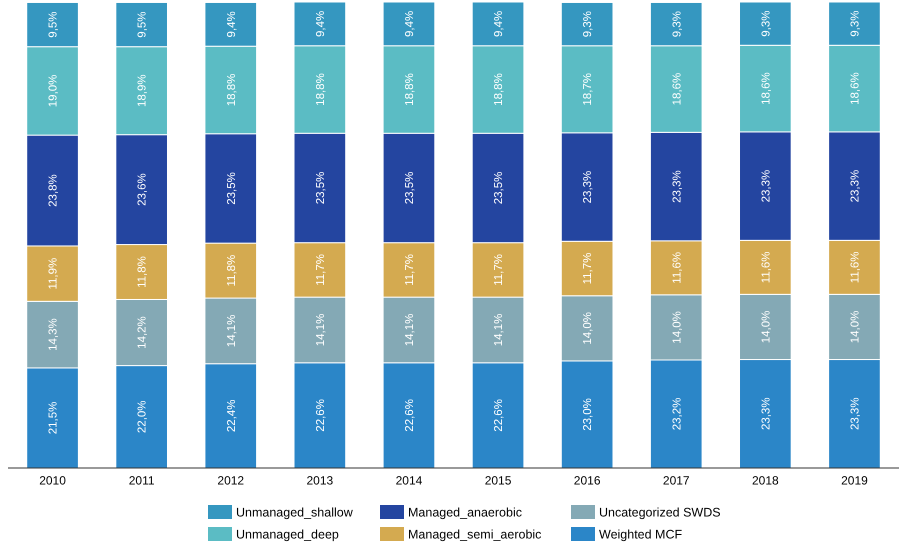 This screenshot has height=546, width=899. I want to click on x-tick-label: 2018, so click(766, 481).